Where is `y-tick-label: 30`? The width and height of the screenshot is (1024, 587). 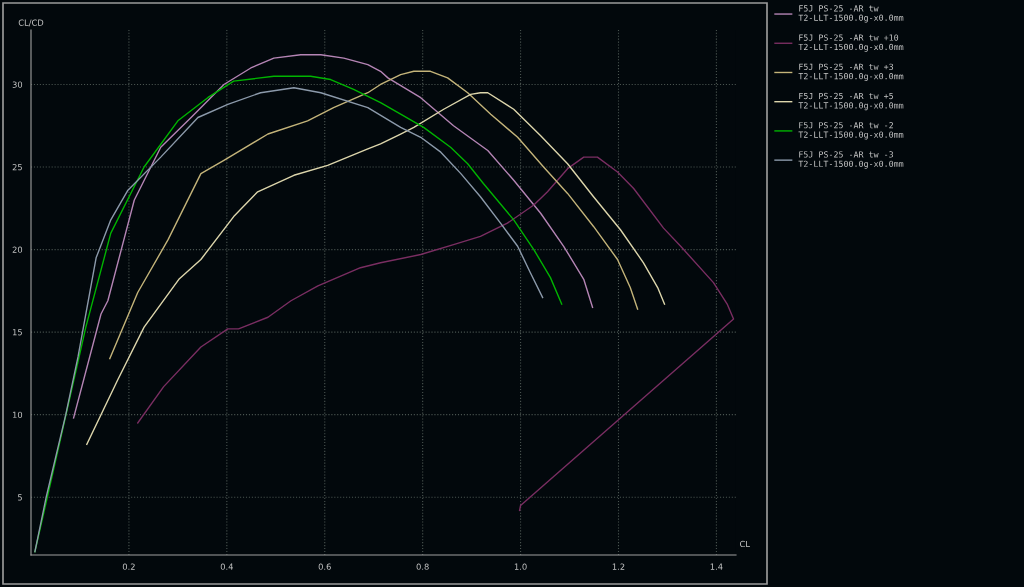
y-tick-label: 30 is located at coordinates (17, 84).